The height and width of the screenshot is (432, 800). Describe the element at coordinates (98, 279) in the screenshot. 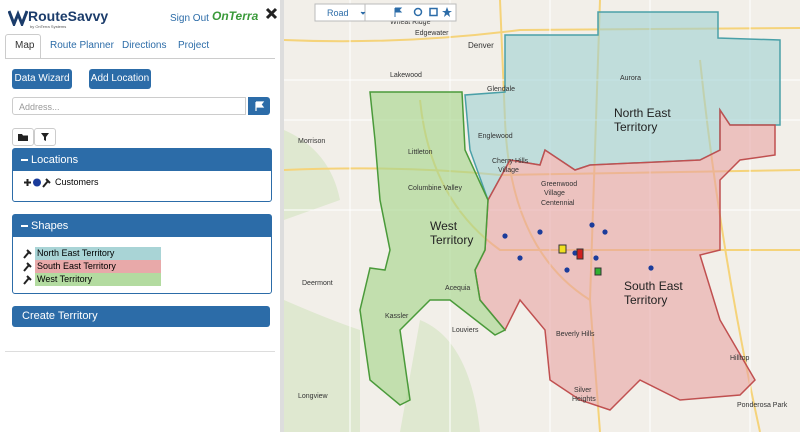

I see `shape-name: West Territory` at that location.